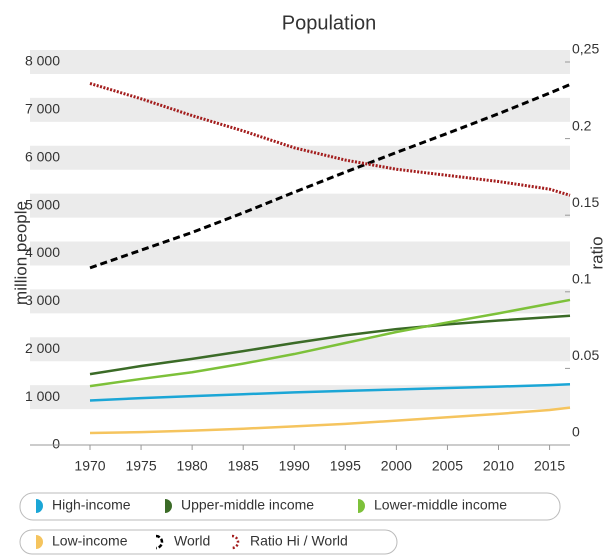 Image resolution: width=608 pixels, height=555 pixels. I want to click on x-tick-label: 2010, so click(498, 466).